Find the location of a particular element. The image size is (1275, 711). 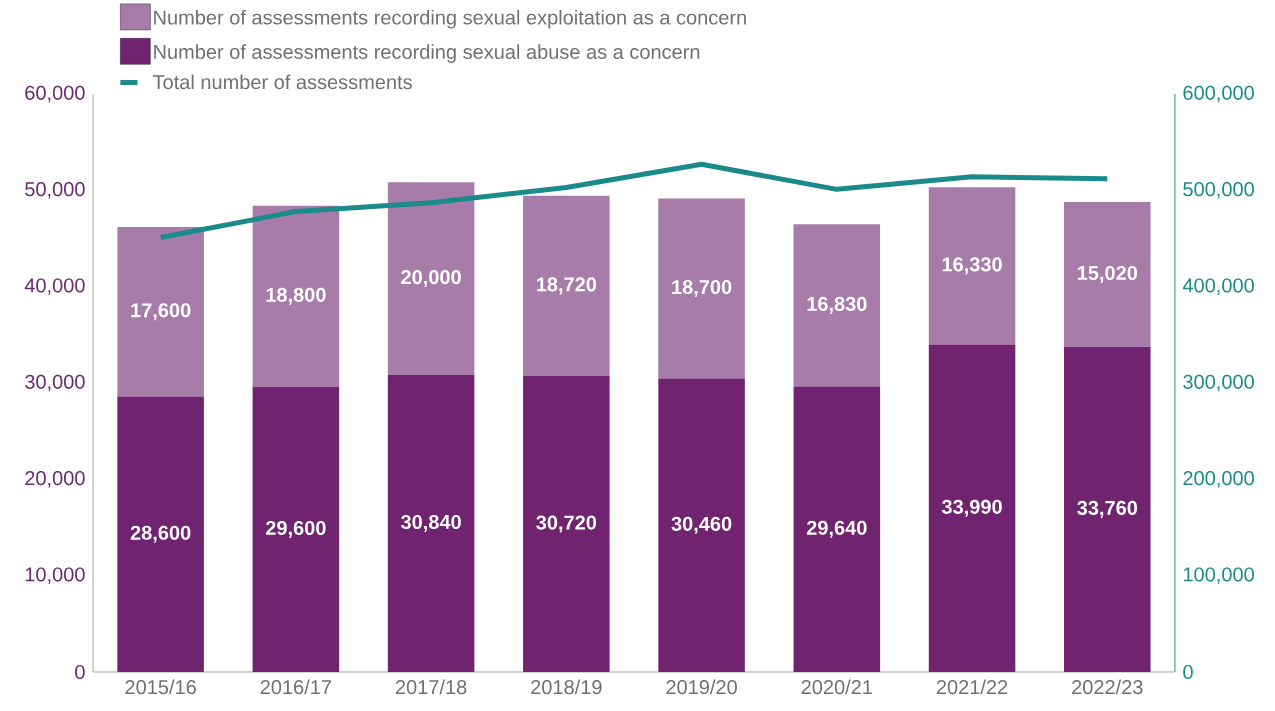

legend-label: Number of assessments recording sexual exploitation as a concern is located at coordinates (450, 19).